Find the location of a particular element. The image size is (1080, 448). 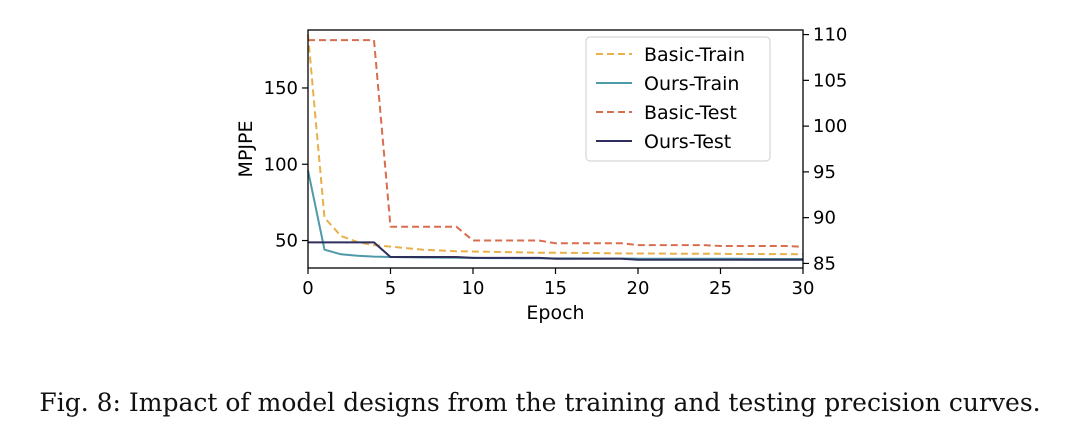

y-right-tick-label: 95 is located at coordinates (824, 172).